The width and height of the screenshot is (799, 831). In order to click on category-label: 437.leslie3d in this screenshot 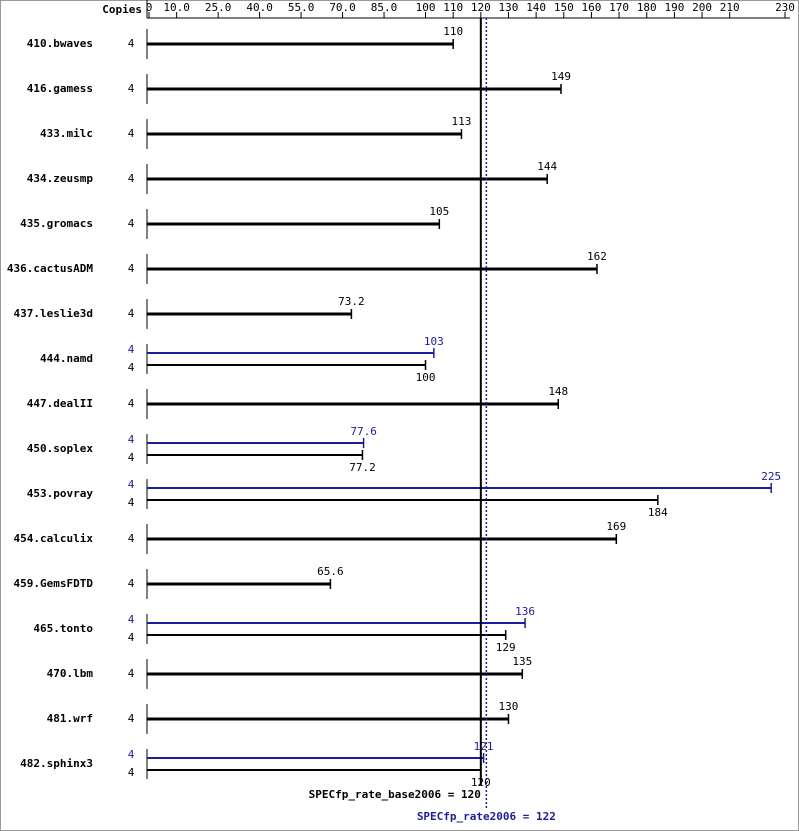, I will do `click(53, 313)`.